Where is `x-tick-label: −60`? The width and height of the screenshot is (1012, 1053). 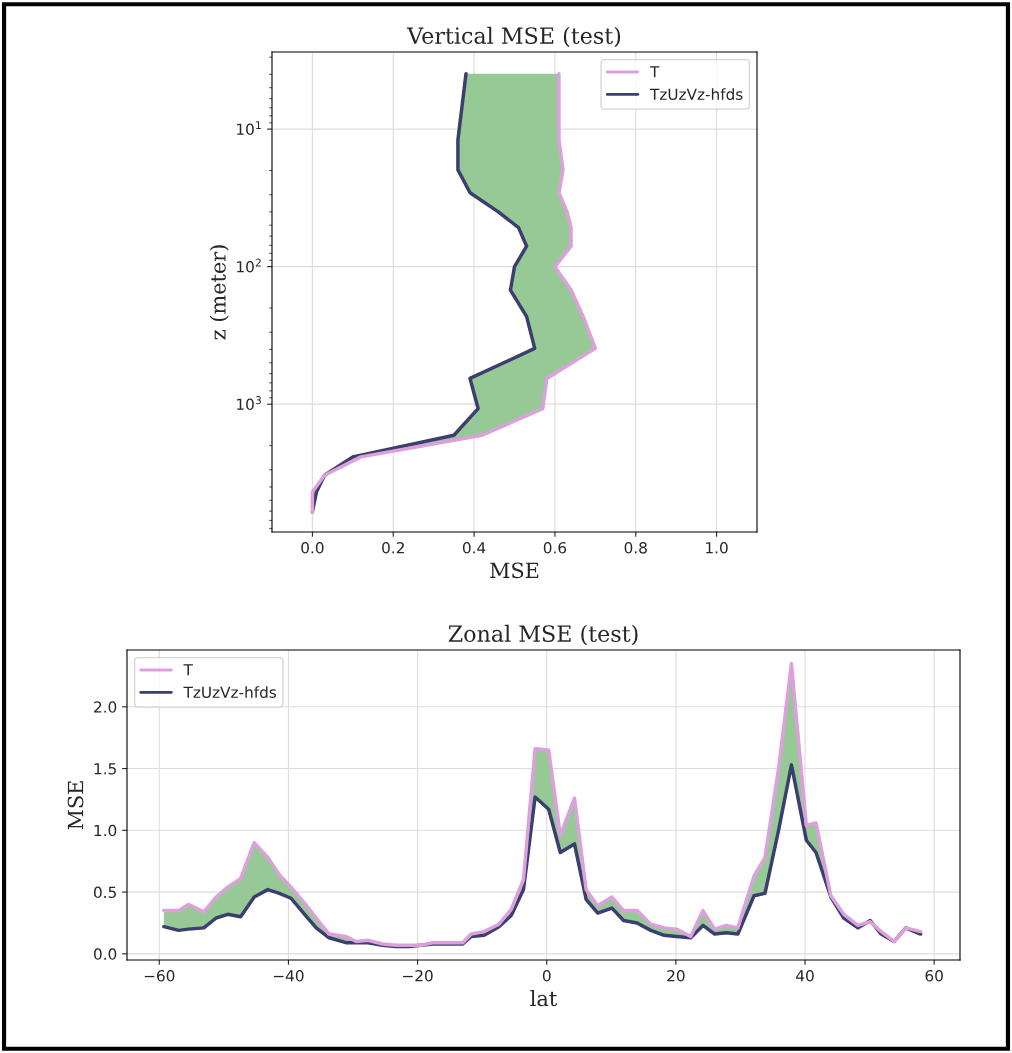
x-tick-label: −60 is located at coordinates (159, 975).